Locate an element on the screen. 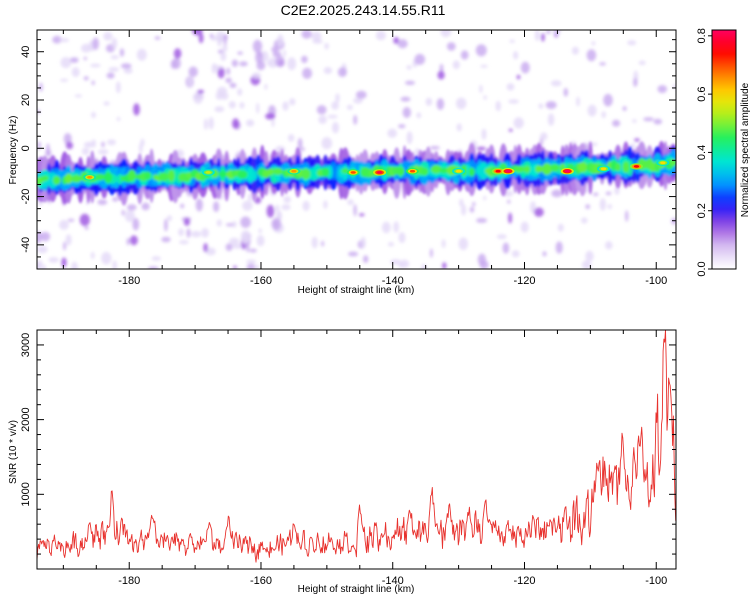 This screenshot has width=750, height=600. spectrogram-x-tick-label: -140 is located at coordinates (393, 281).